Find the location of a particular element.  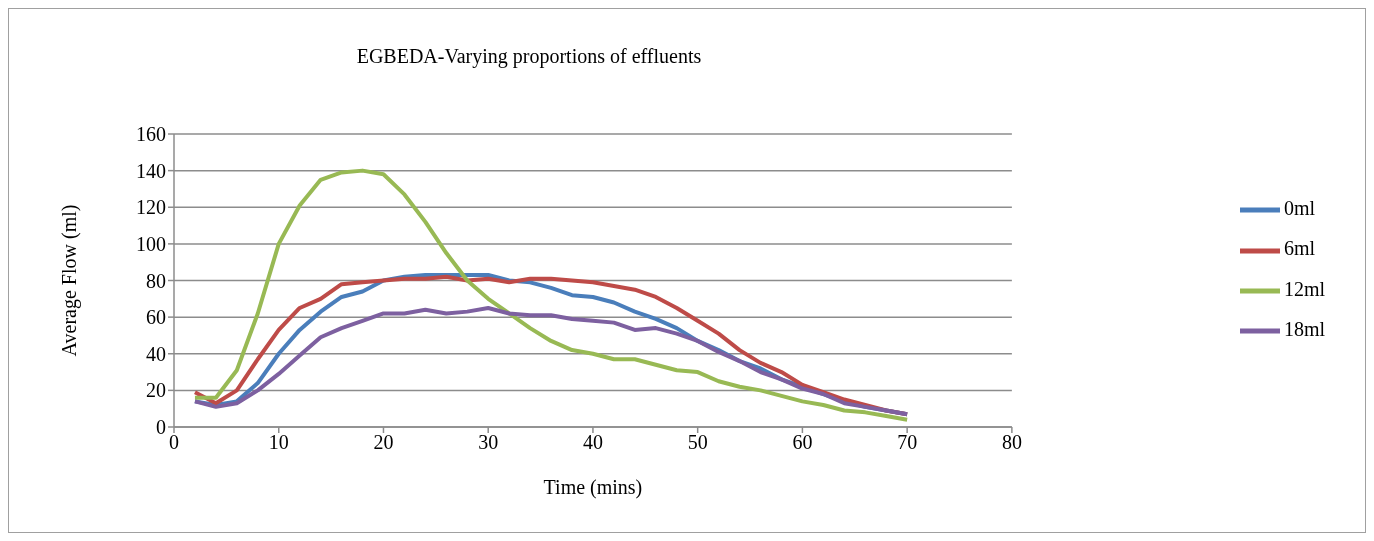

y-tick-label: 60 is located at coordinates (156, 317).